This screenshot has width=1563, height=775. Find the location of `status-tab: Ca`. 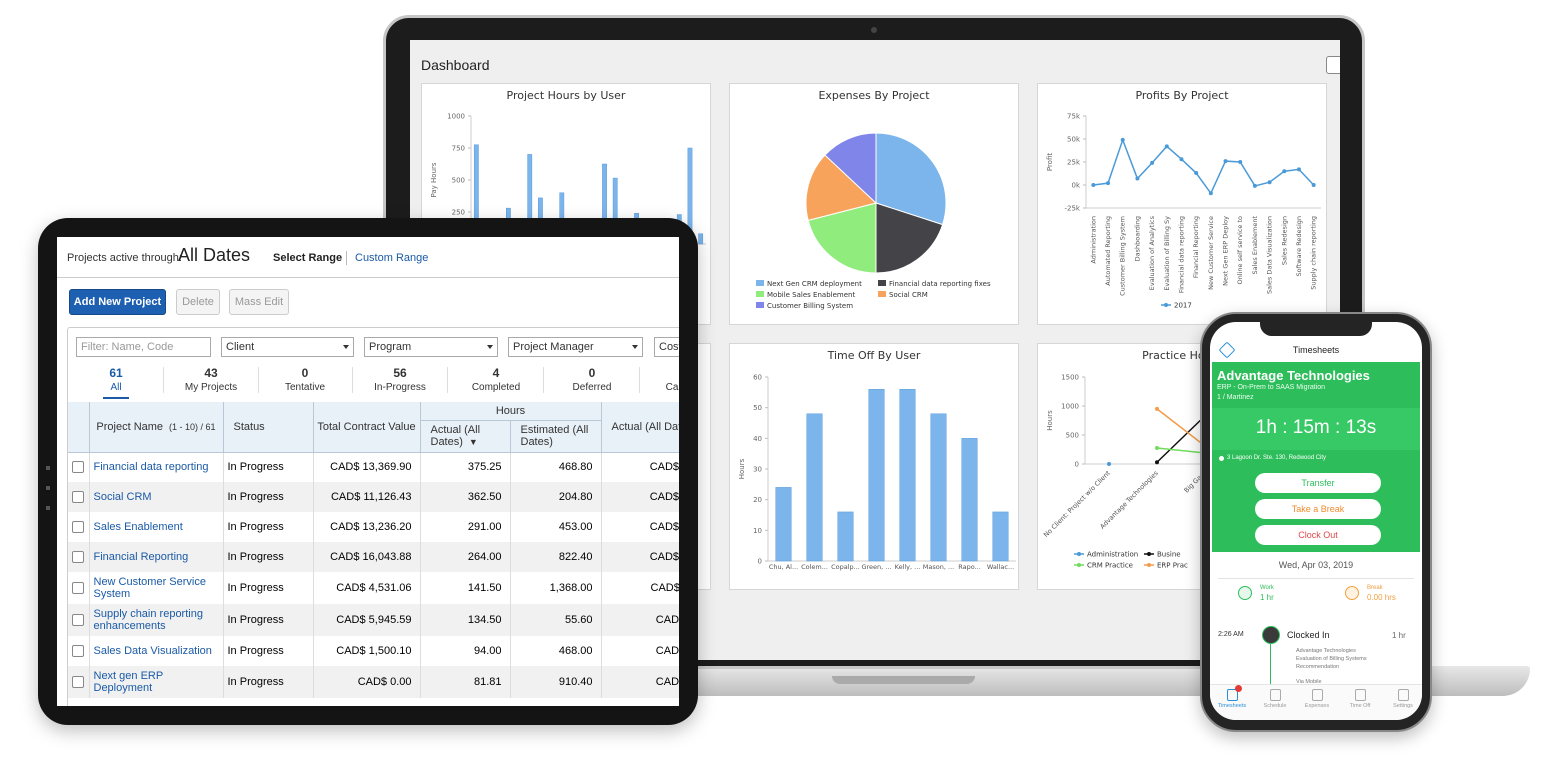

status-tab: Ca is located at coordinates (653, 379).